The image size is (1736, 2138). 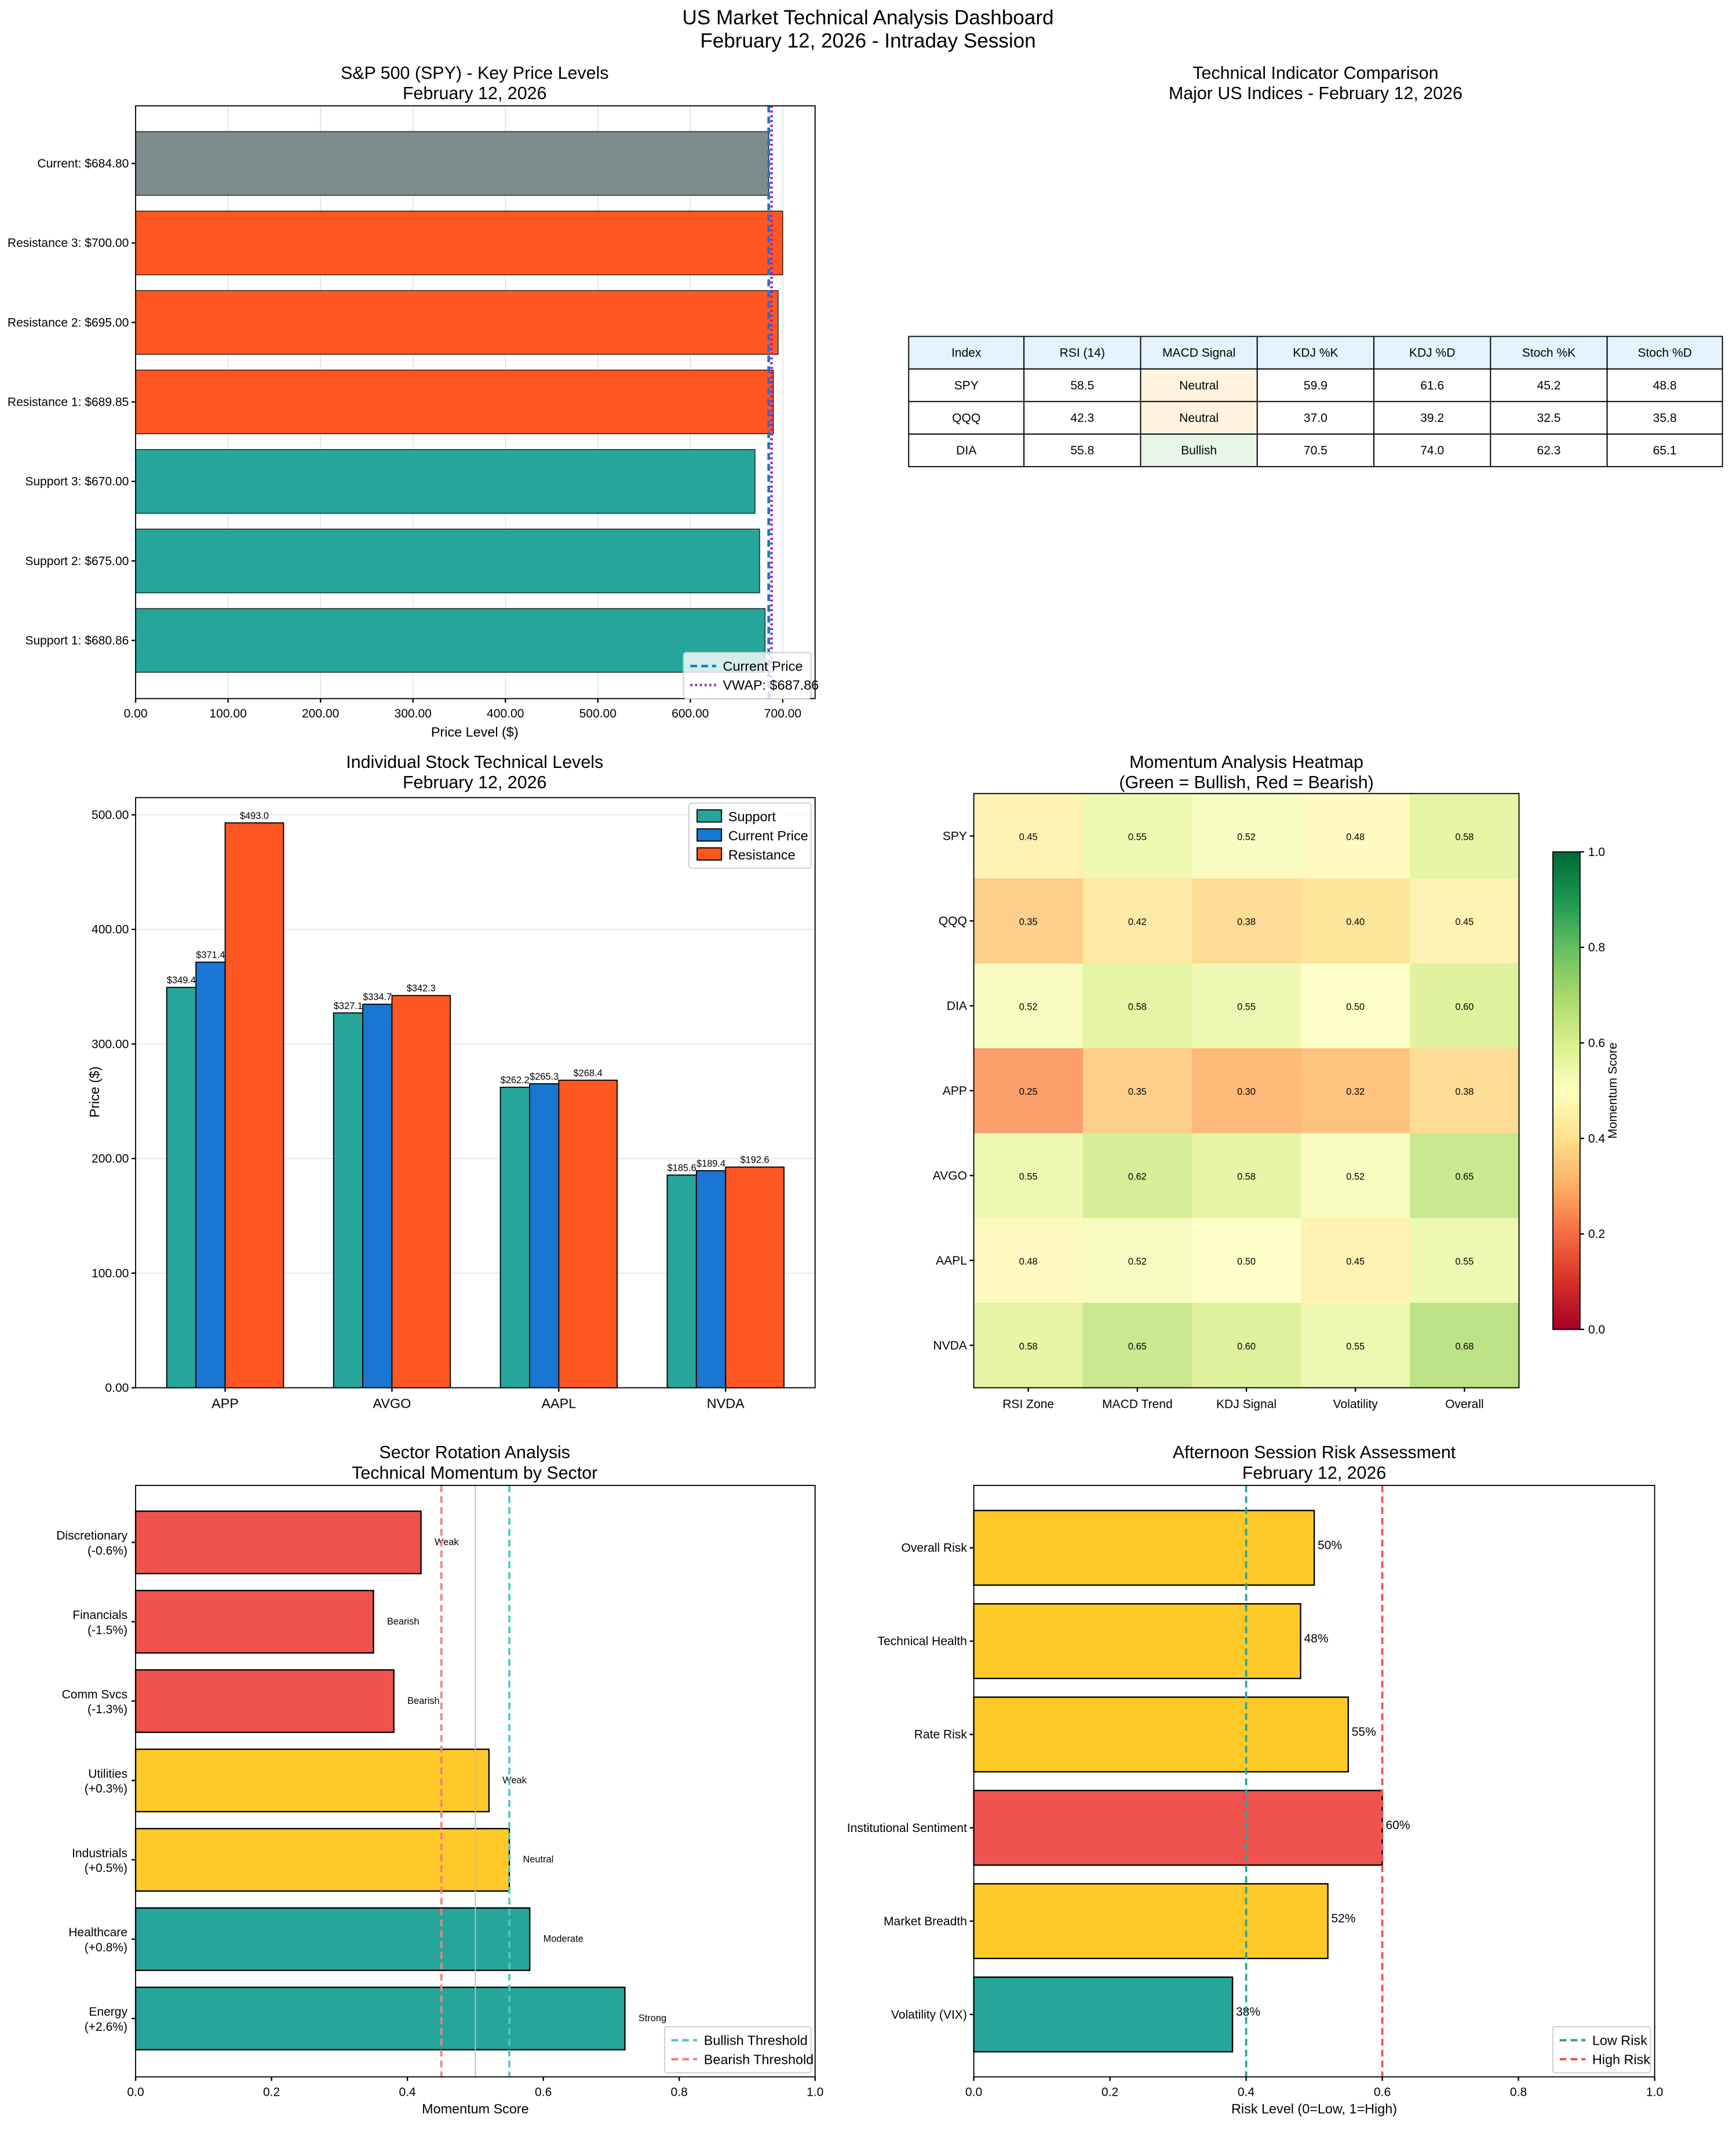 I want to click on bar-support, so click(x=348, y=1200).